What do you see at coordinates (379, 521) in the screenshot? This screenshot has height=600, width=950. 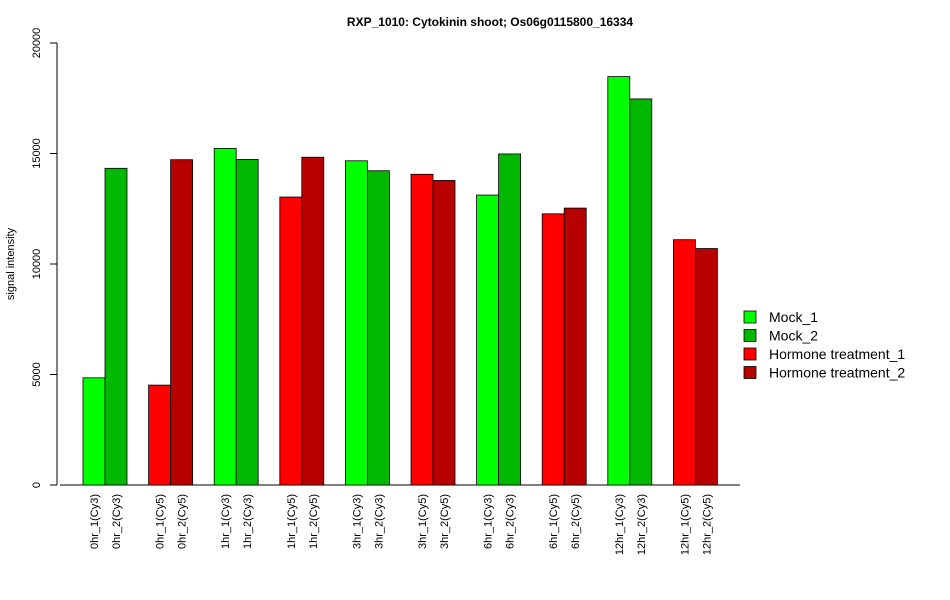 I see `x-tick-label: 3hr_2(Cy3)` at bounding box center [379, 521].